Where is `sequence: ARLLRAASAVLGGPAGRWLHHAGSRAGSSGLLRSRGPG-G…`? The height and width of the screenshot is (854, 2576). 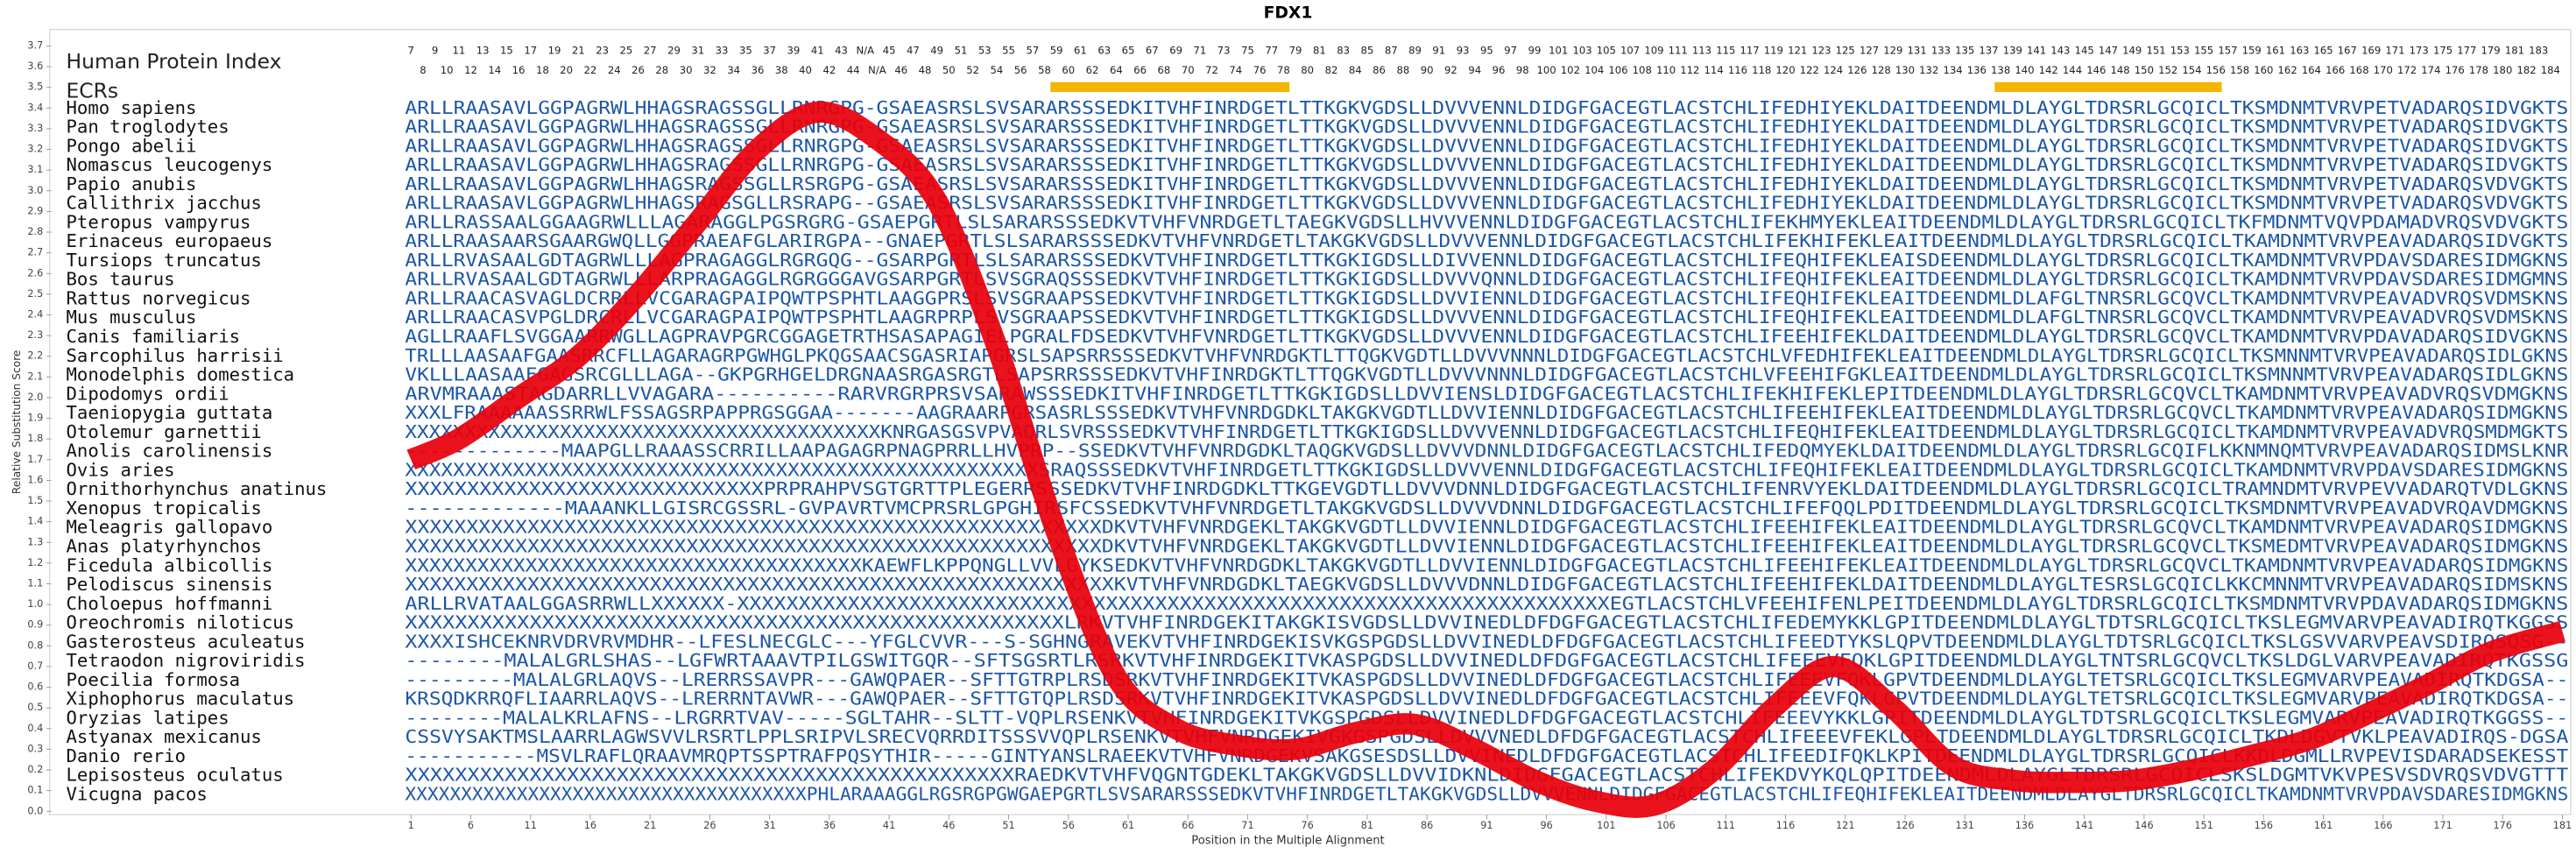
sequence: ARLLRAASAVLGGPAGRWLHHAGSRAGSSGLLRSRGPG-G… is located at coordinates (1486, 183).